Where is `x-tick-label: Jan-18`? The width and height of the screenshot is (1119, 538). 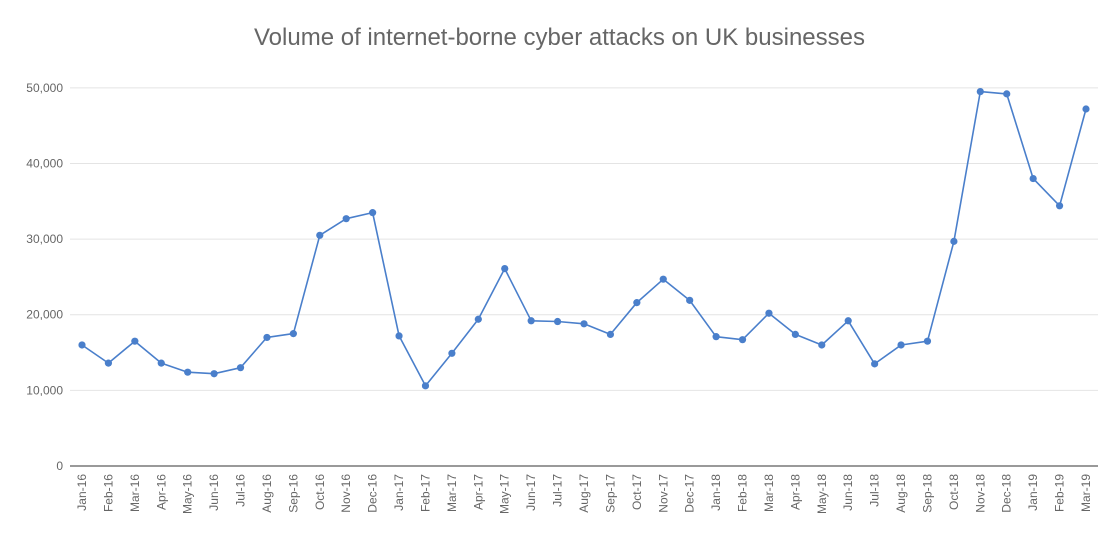 x-tick-label: Jan-18 is located at coordinates (716, 492).